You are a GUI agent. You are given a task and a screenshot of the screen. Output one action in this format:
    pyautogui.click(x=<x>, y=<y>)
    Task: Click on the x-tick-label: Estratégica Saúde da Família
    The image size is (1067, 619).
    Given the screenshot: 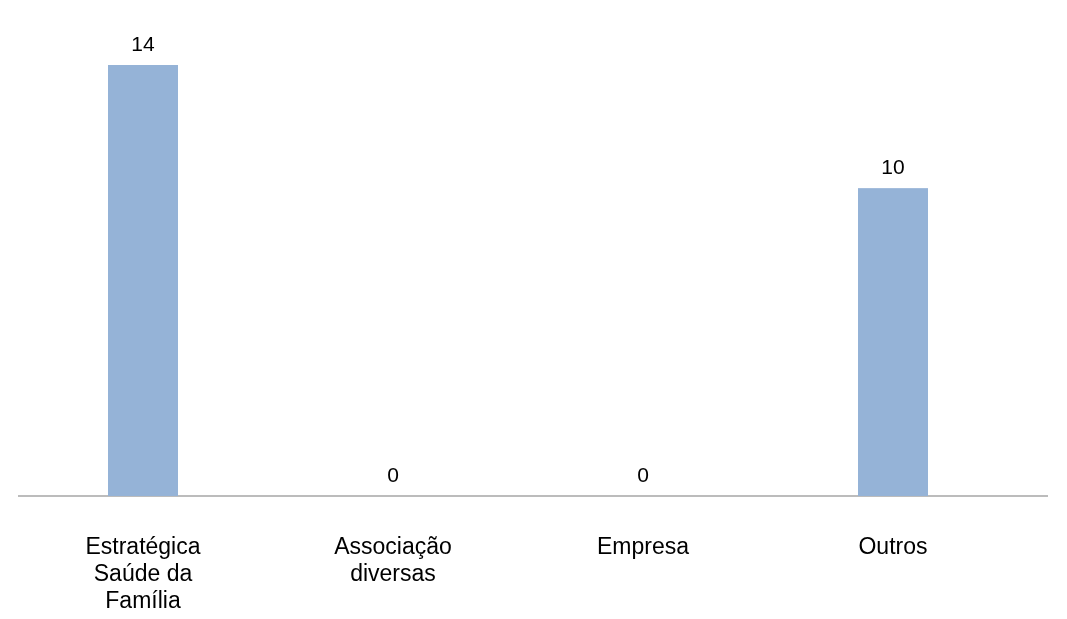 What is the action you would take?
    pyautogui.click(x=143, y=573)
    